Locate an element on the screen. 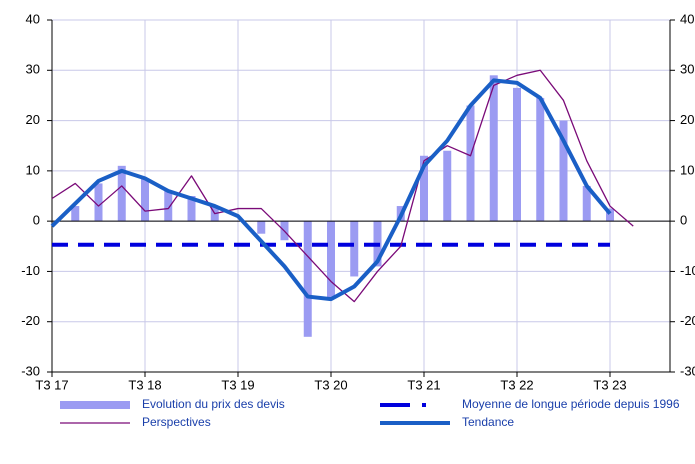  x-tick-label: T3 23 is located at coordinates (609, 384).